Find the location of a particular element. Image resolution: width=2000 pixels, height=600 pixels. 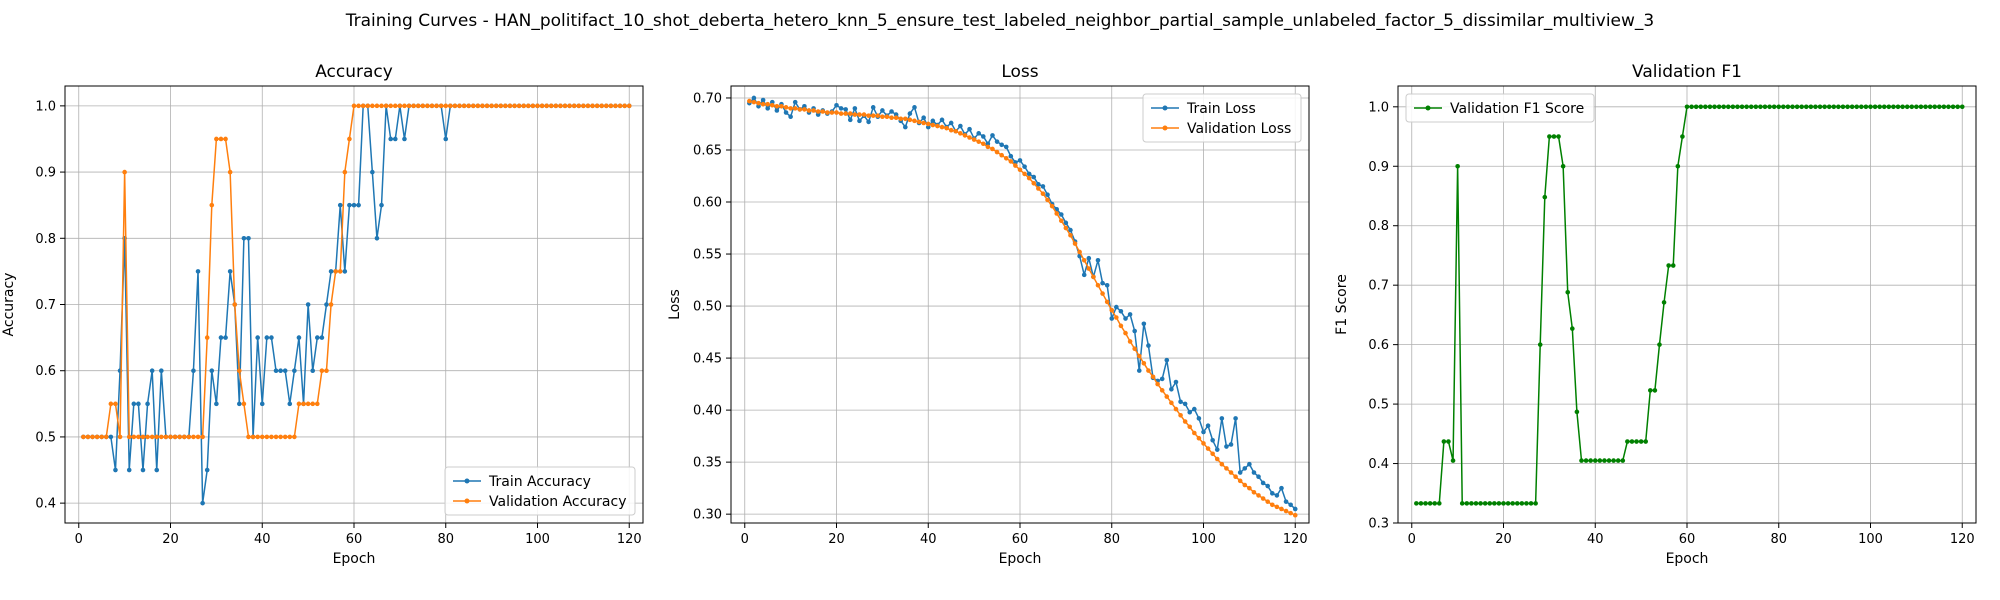

legend-swatch-marker is located at coordinates (467, 481).